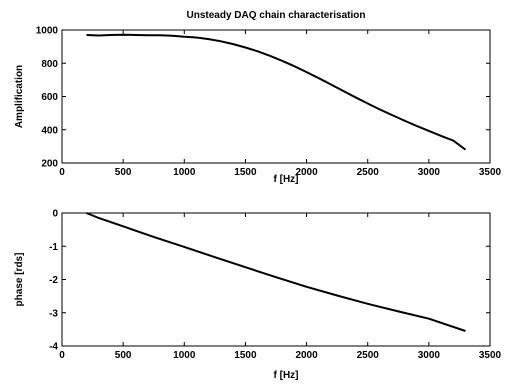 The height and width of the screenshot is (385, 507). Describe the element at coordinates (286, 375) in the screenshot. I see `phase-x-axis-label: f [Hz]` at that location.